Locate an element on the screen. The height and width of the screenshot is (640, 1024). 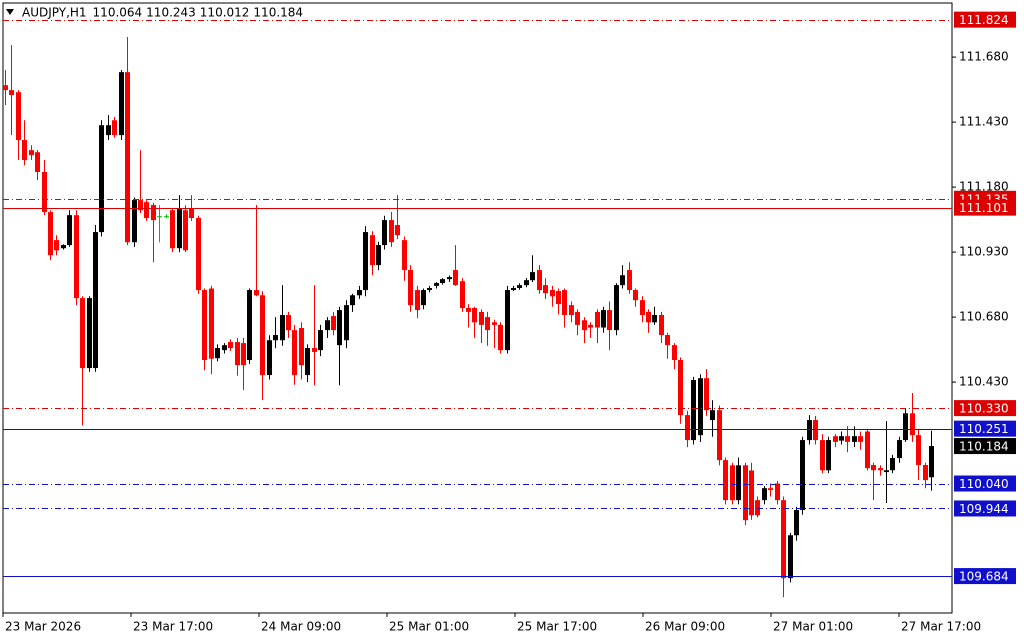
y-tick-label: 111.430 is located at coordinates (984, 122).